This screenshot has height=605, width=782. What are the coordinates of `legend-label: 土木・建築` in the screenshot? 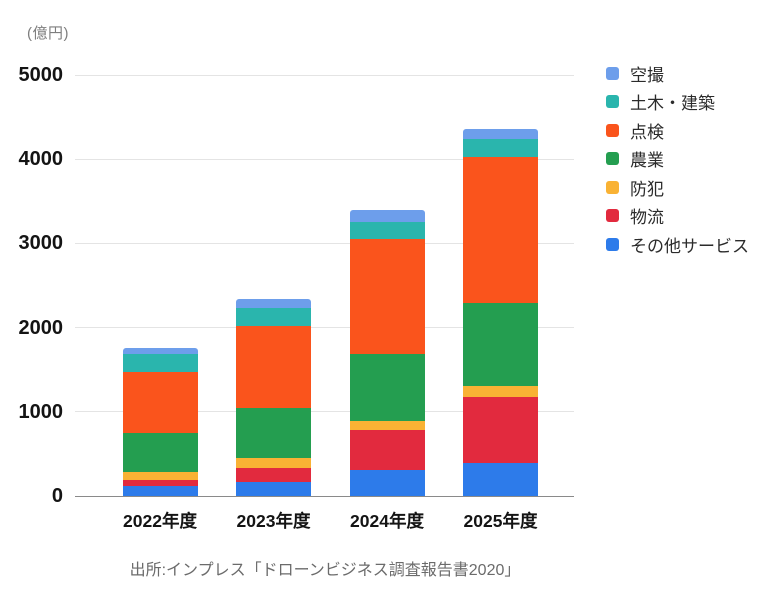 It's located at (672, 104).